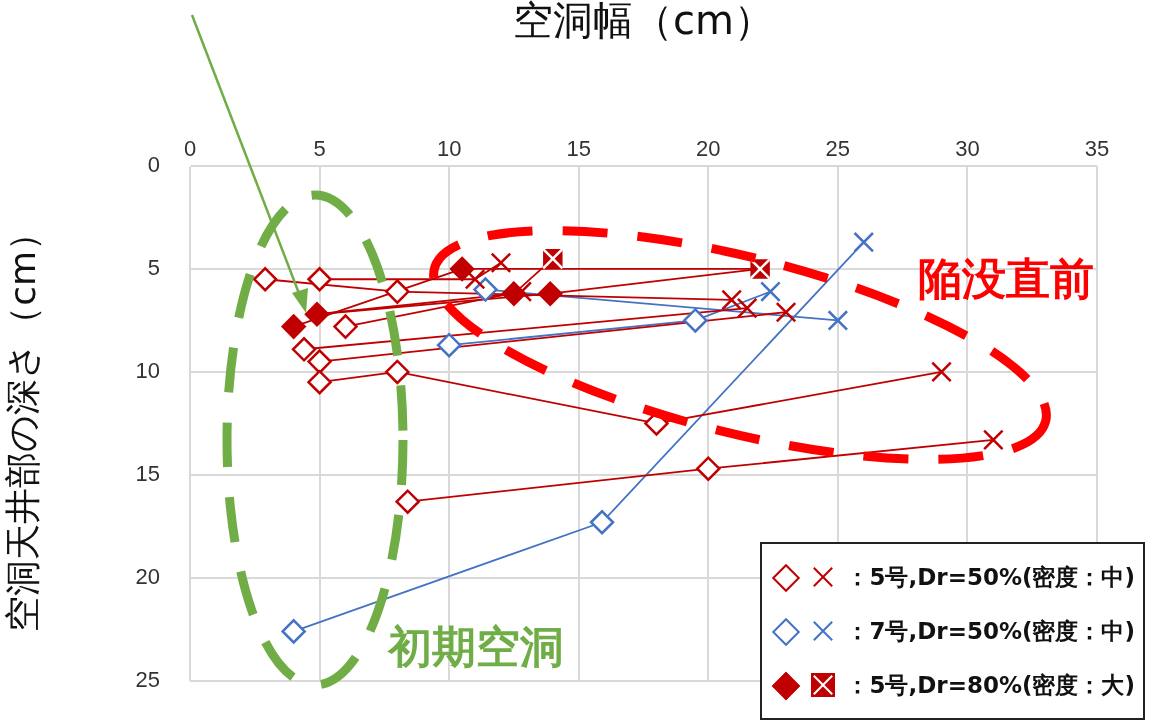  Describe the element at coordinates (319, 148) in the screenshot. I see `x-tick-label: 5` at that location.